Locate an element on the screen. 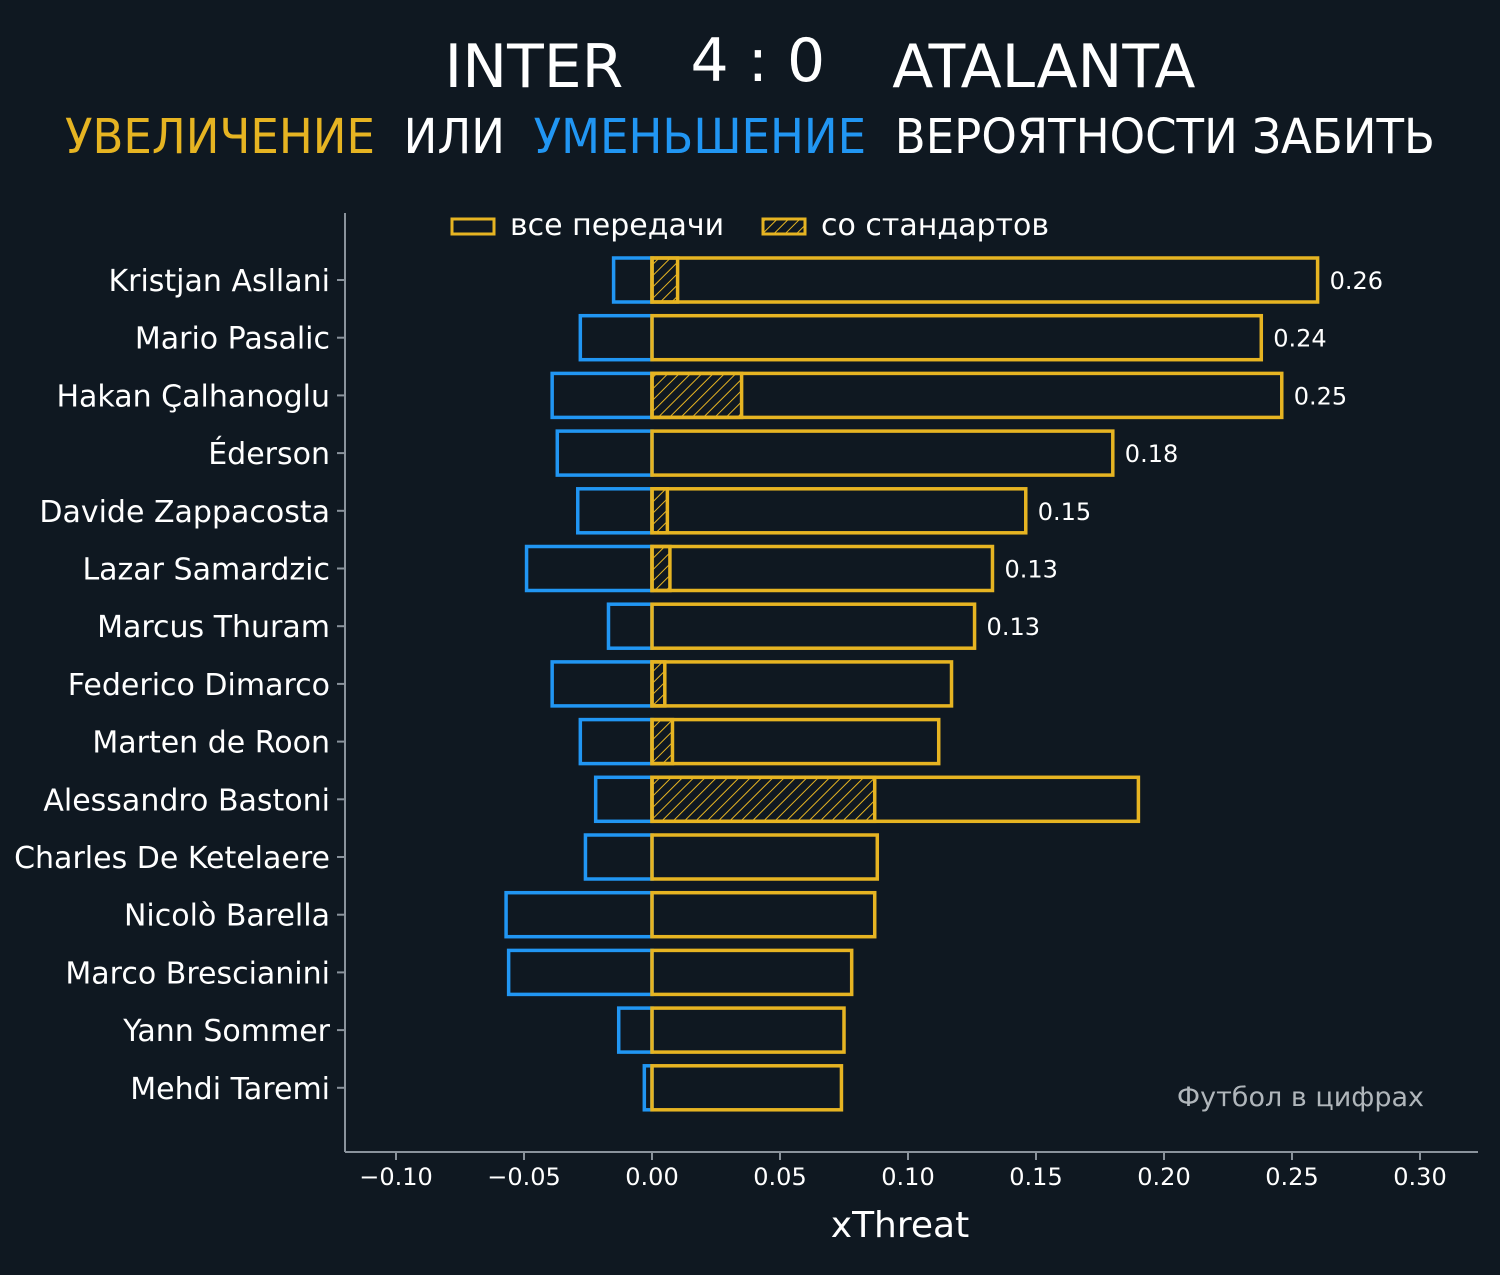  legend: все передачи со стандартов is located at coordinates (749, 225).